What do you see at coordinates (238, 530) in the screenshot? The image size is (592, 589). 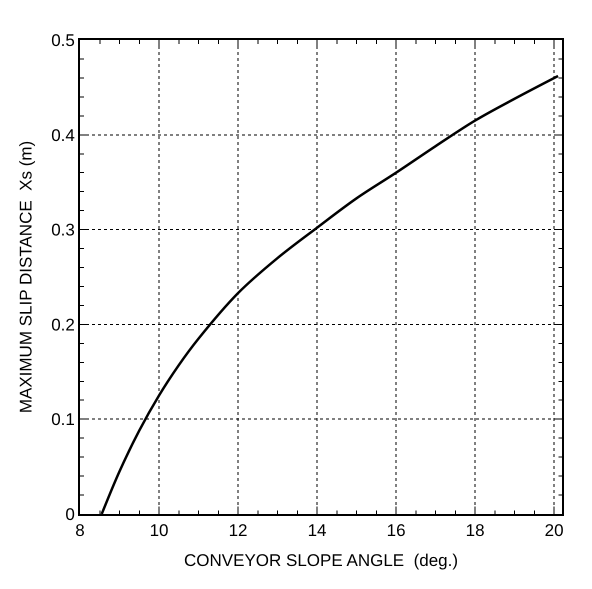 I see `x-tick-label: 12` at bounding box center [238, 530].